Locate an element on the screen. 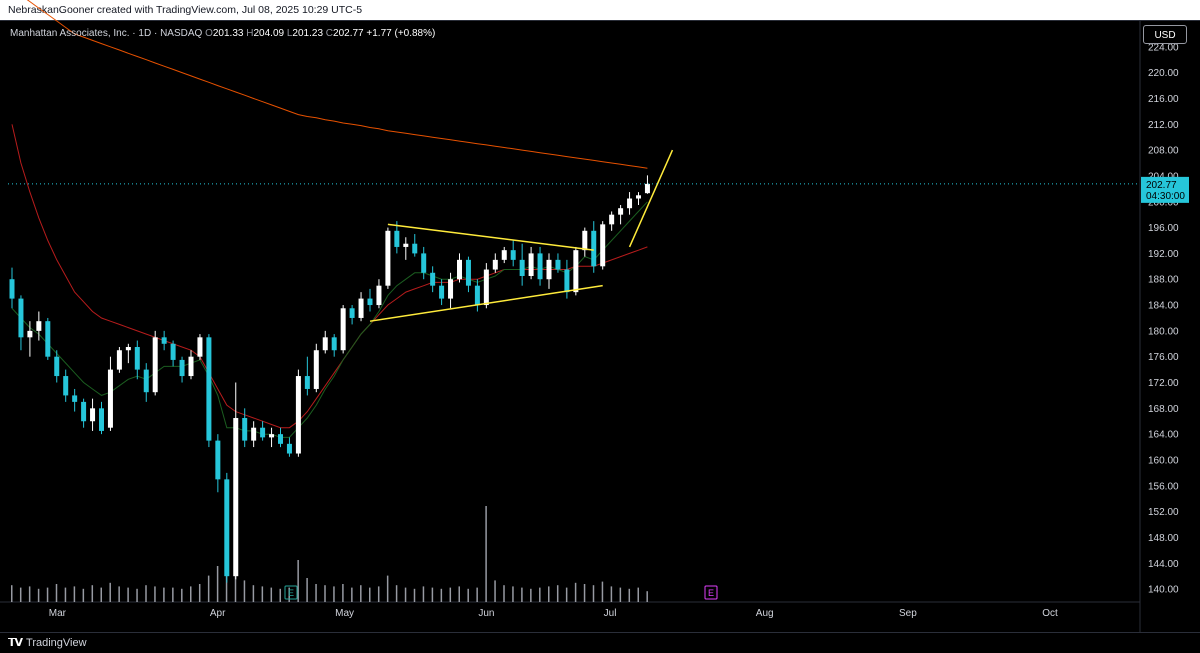 The width and height of the screenshot is (1200, 653). symbol-name: Manhattan Associates, Inc. · 1D · NASDAQ is located at coordinates (106, 33).